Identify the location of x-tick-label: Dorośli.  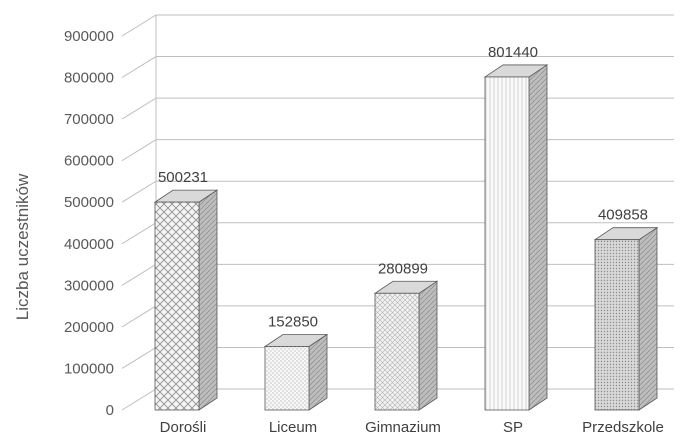
(183, 426).